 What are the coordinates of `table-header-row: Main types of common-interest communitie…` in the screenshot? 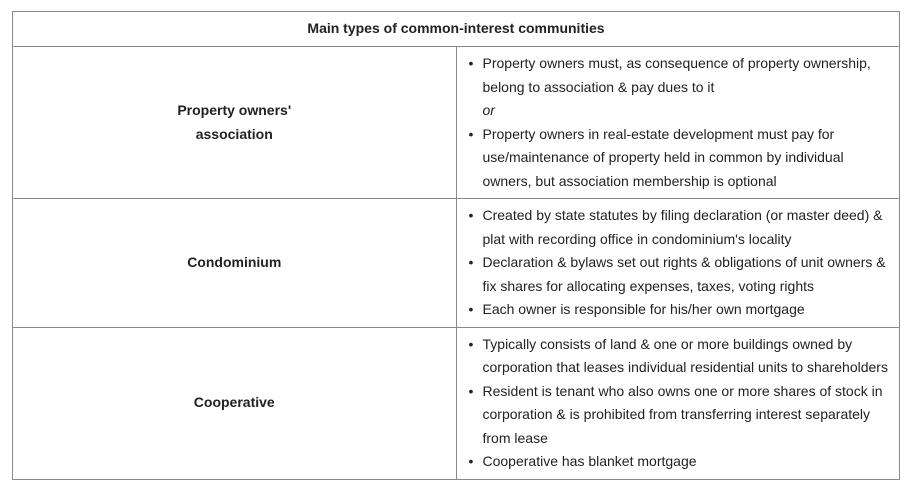 It's located at (456, 29).